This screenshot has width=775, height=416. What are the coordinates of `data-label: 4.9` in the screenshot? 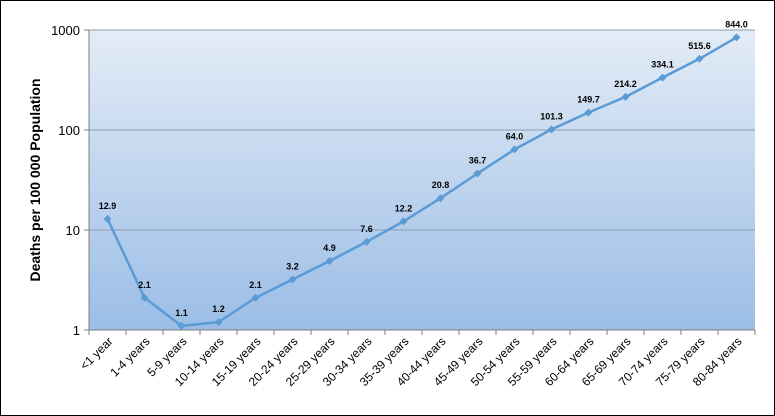 It's located at (329, 248).